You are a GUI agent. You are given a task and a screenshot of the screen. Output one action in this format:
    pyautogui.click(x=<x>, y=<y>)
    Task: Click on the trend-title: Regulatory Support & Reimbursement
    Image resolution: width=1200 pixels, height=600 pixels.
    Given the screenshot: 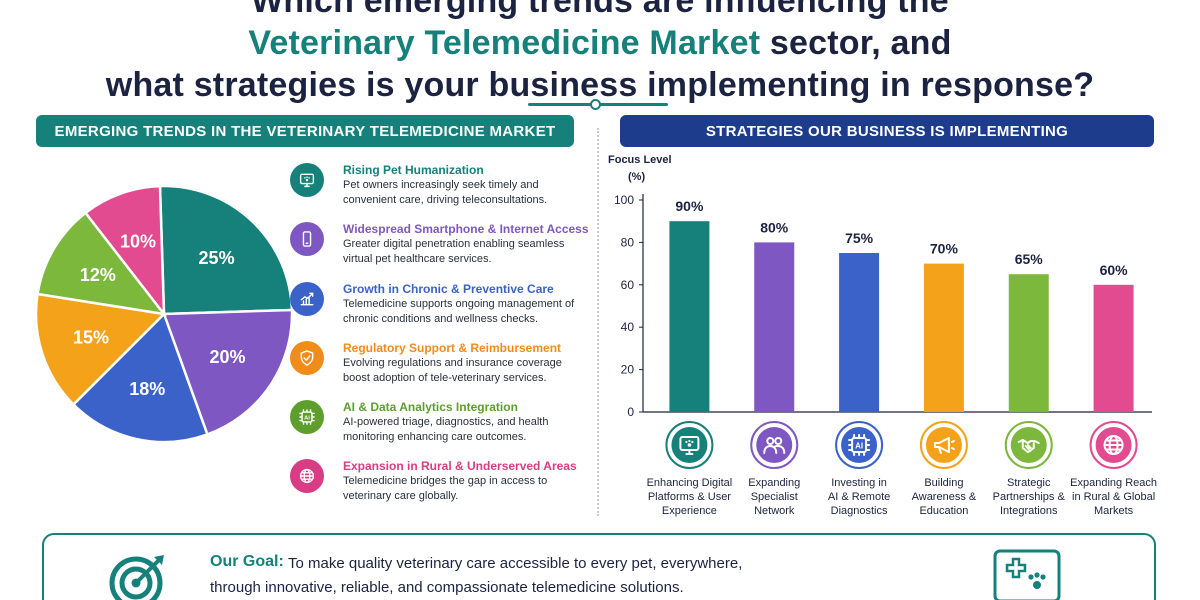 What is the action you would take?
    pyautogui.click(x=452, y=348)
    